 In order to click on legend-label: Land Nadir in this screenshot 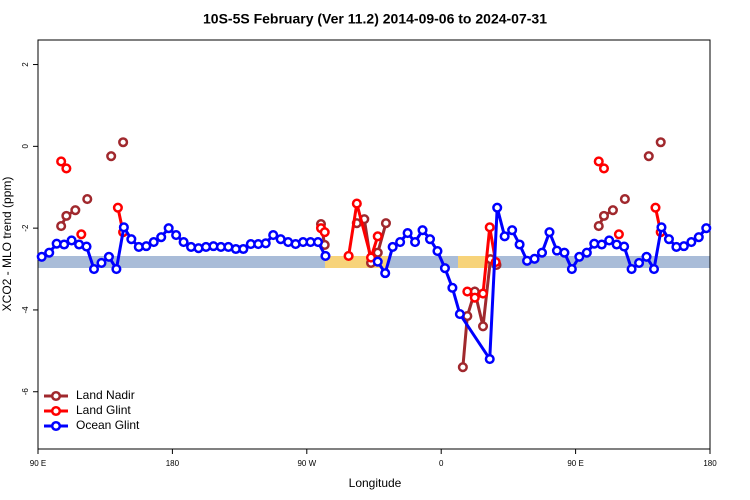, I will do `click(105, 395)`.